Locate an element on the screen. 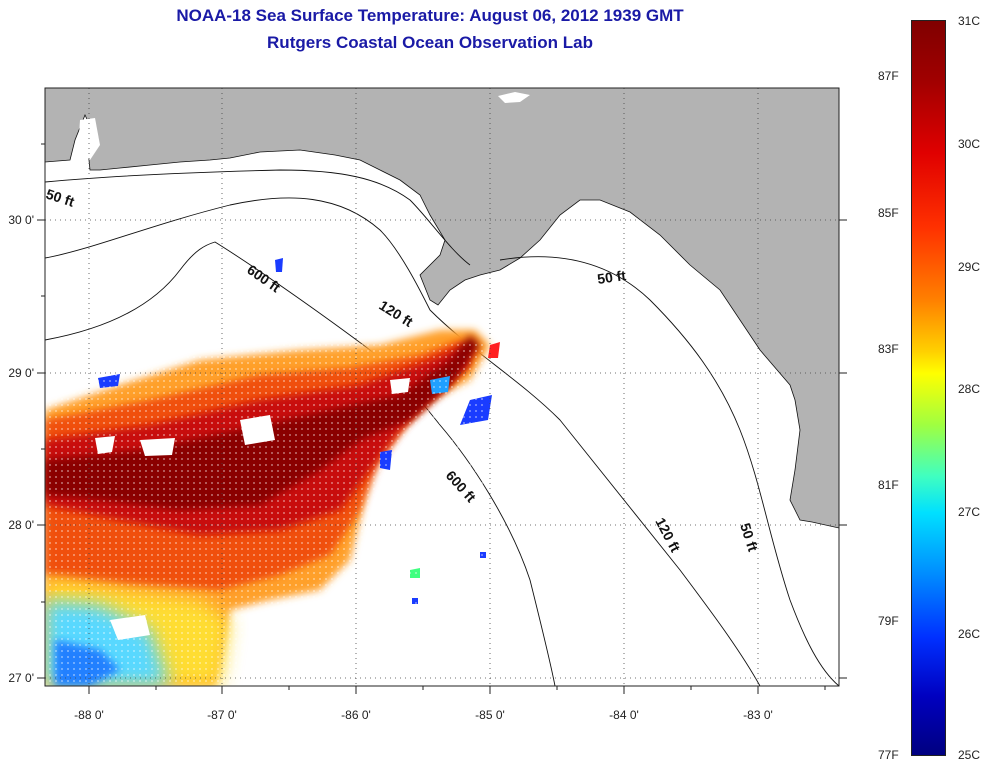 This screenshot has width=992, height=770. colorbar-fahrenheit-label: 87F is located at coordinates (888, 76).